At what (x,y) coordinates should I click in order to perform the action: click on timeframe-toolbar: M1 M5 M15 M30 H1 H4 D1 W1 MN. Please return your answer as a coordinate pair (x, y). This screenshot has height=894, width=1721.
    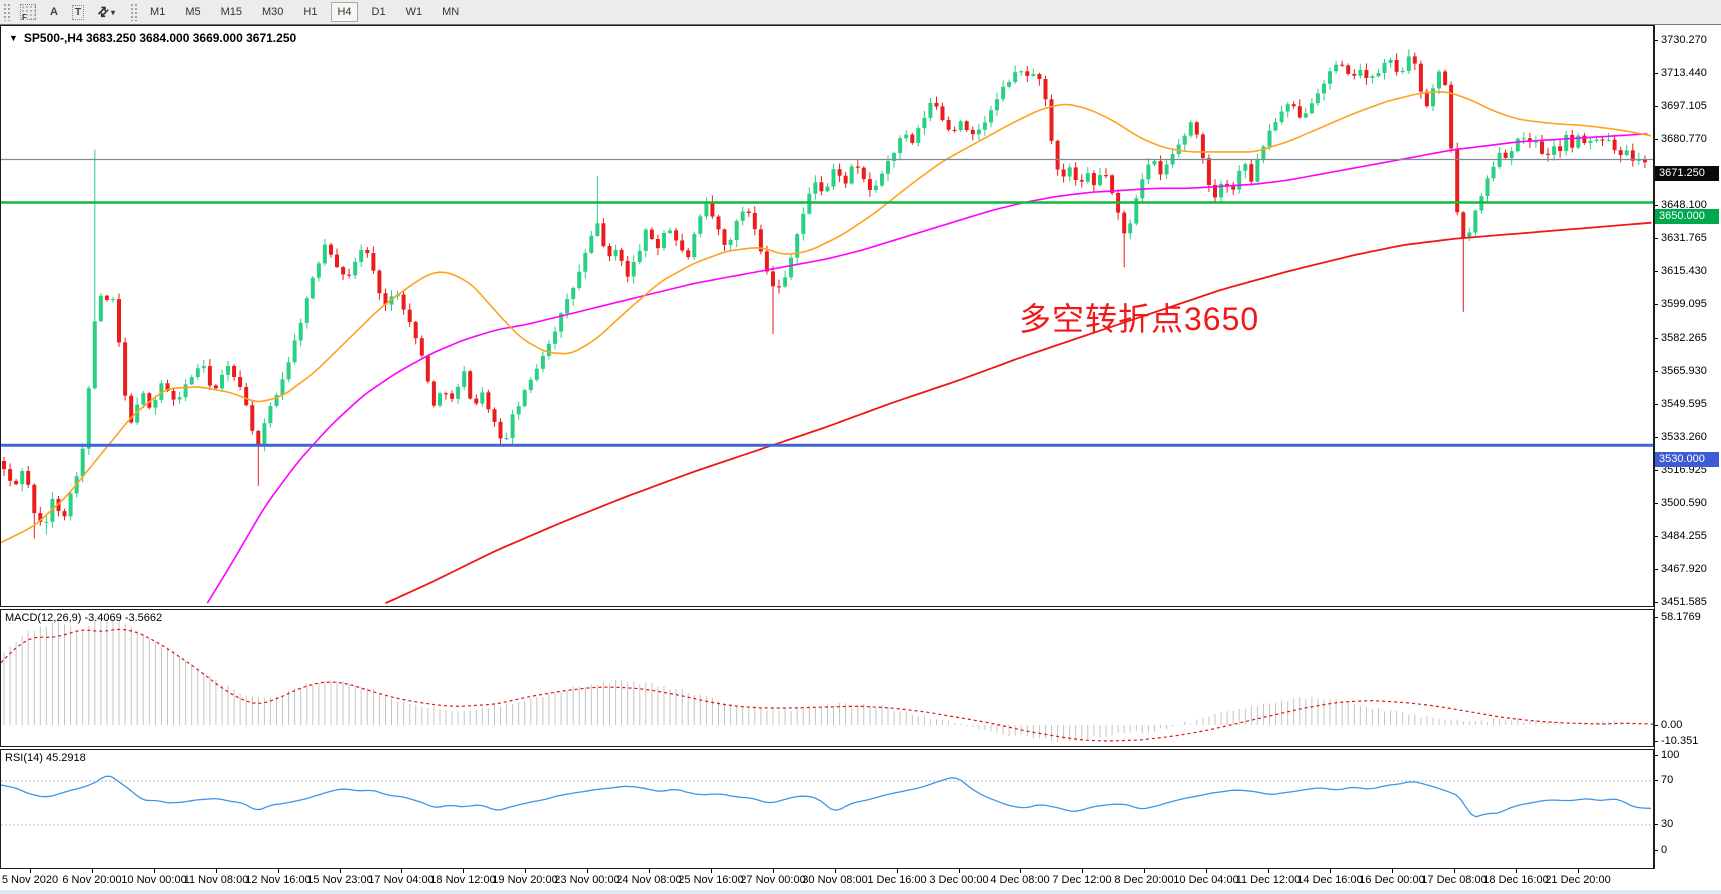
    Looking at the image, I should click on (304, 12).